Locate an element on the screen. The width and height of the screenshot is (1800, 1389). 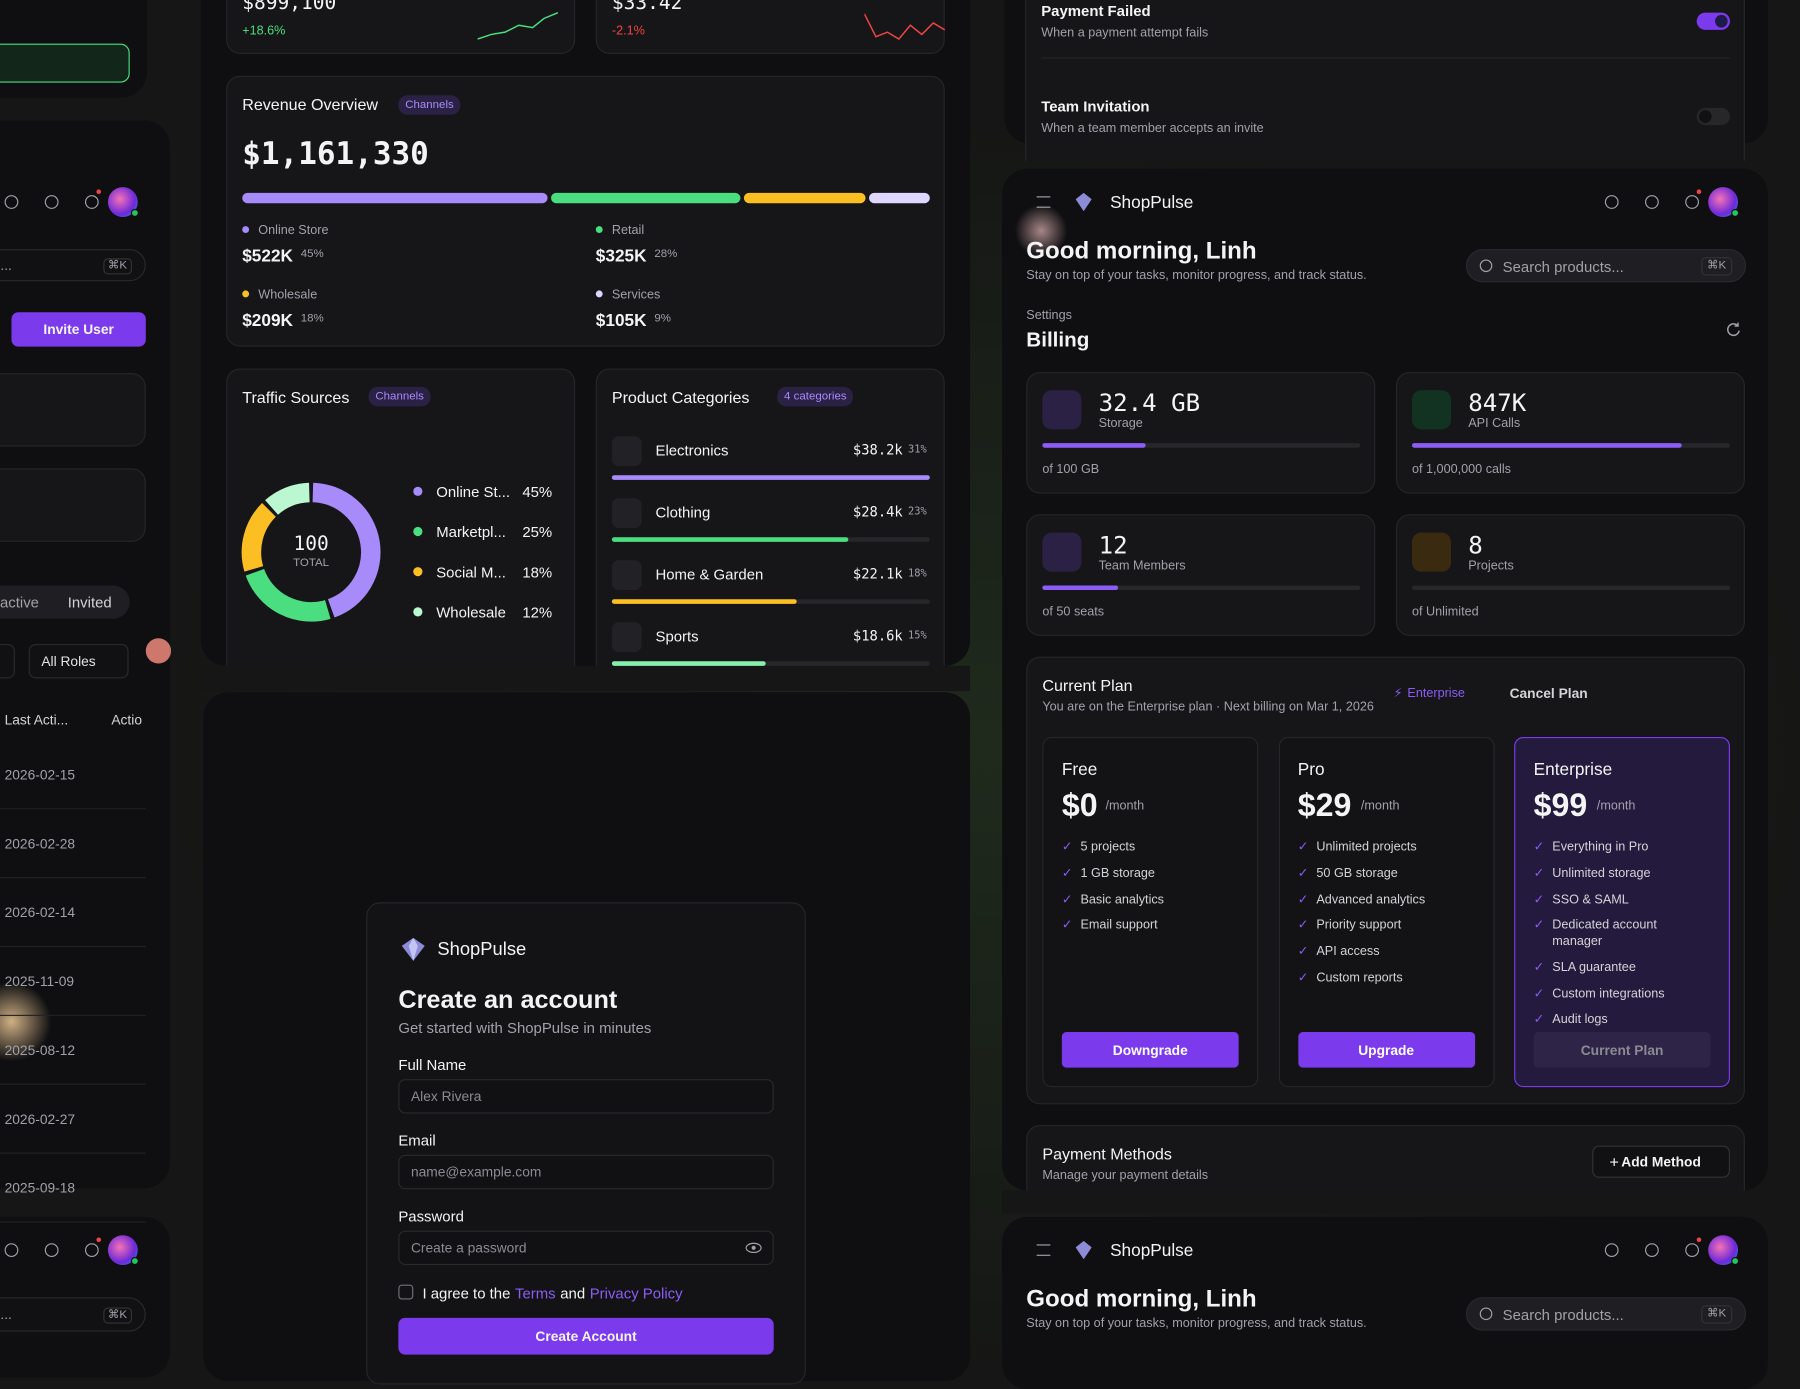
agree-text: I agree to the is located at coordinates (466, 1293).